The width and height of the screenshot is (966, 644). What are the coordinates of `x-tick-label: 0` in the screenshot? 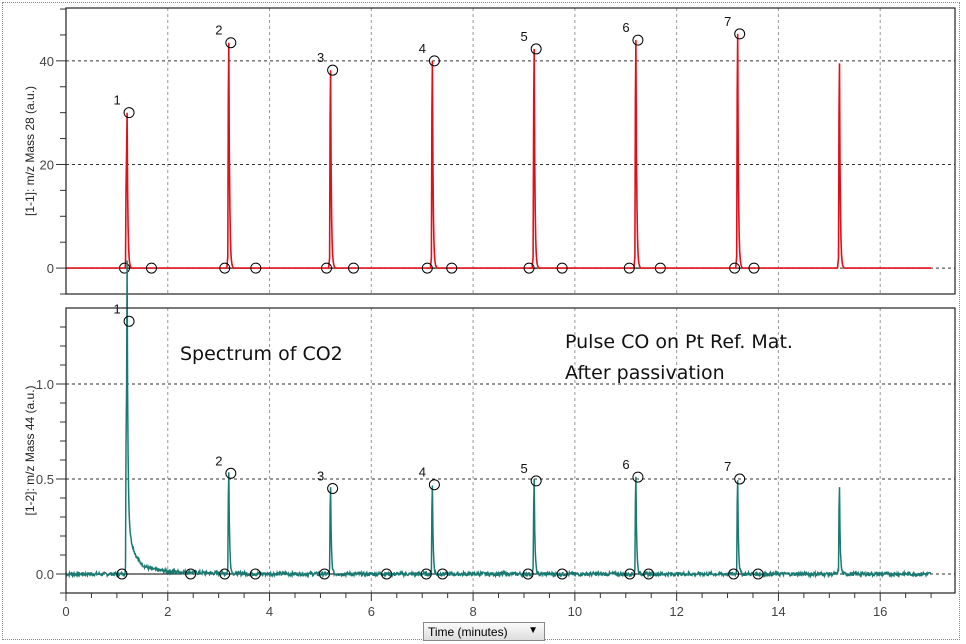 It's located at (65, 611).